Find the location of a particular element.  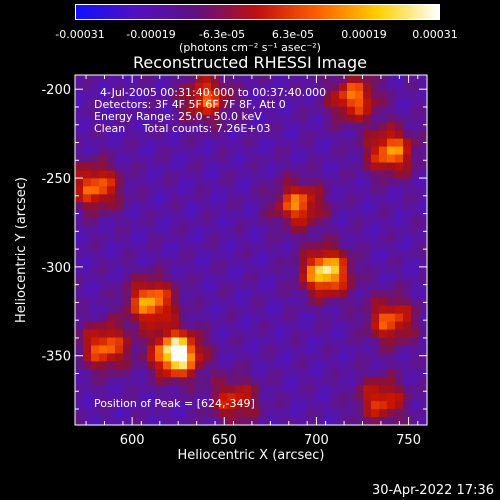

colorbar-tick-label: -0.00031 is located at coordinates (80, 34).